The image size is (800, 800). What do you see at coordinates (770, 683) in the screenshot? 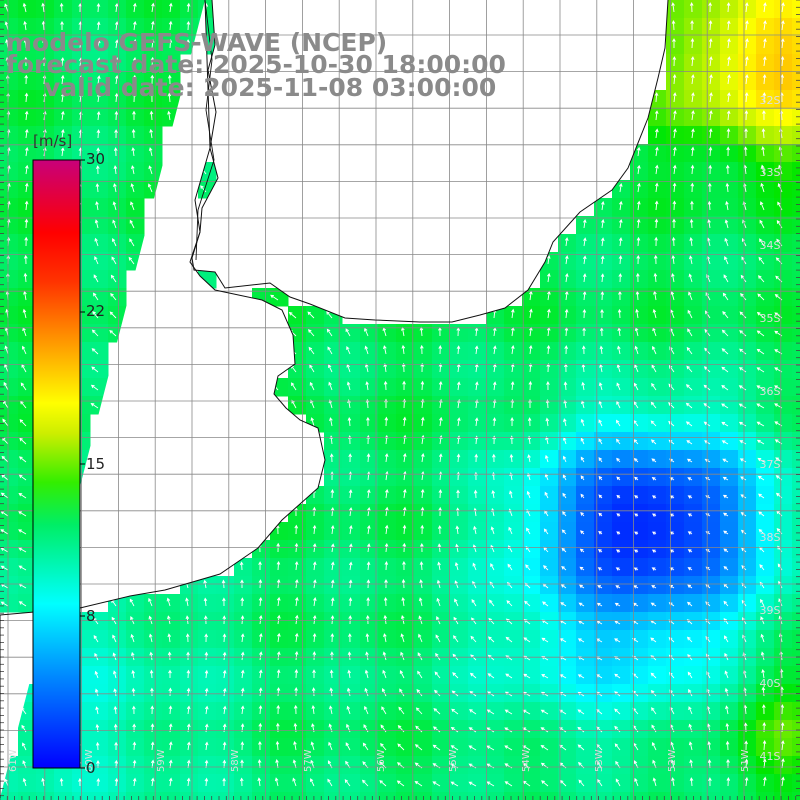
I see `lat-label: 40S` at bounding box center [770, 683].